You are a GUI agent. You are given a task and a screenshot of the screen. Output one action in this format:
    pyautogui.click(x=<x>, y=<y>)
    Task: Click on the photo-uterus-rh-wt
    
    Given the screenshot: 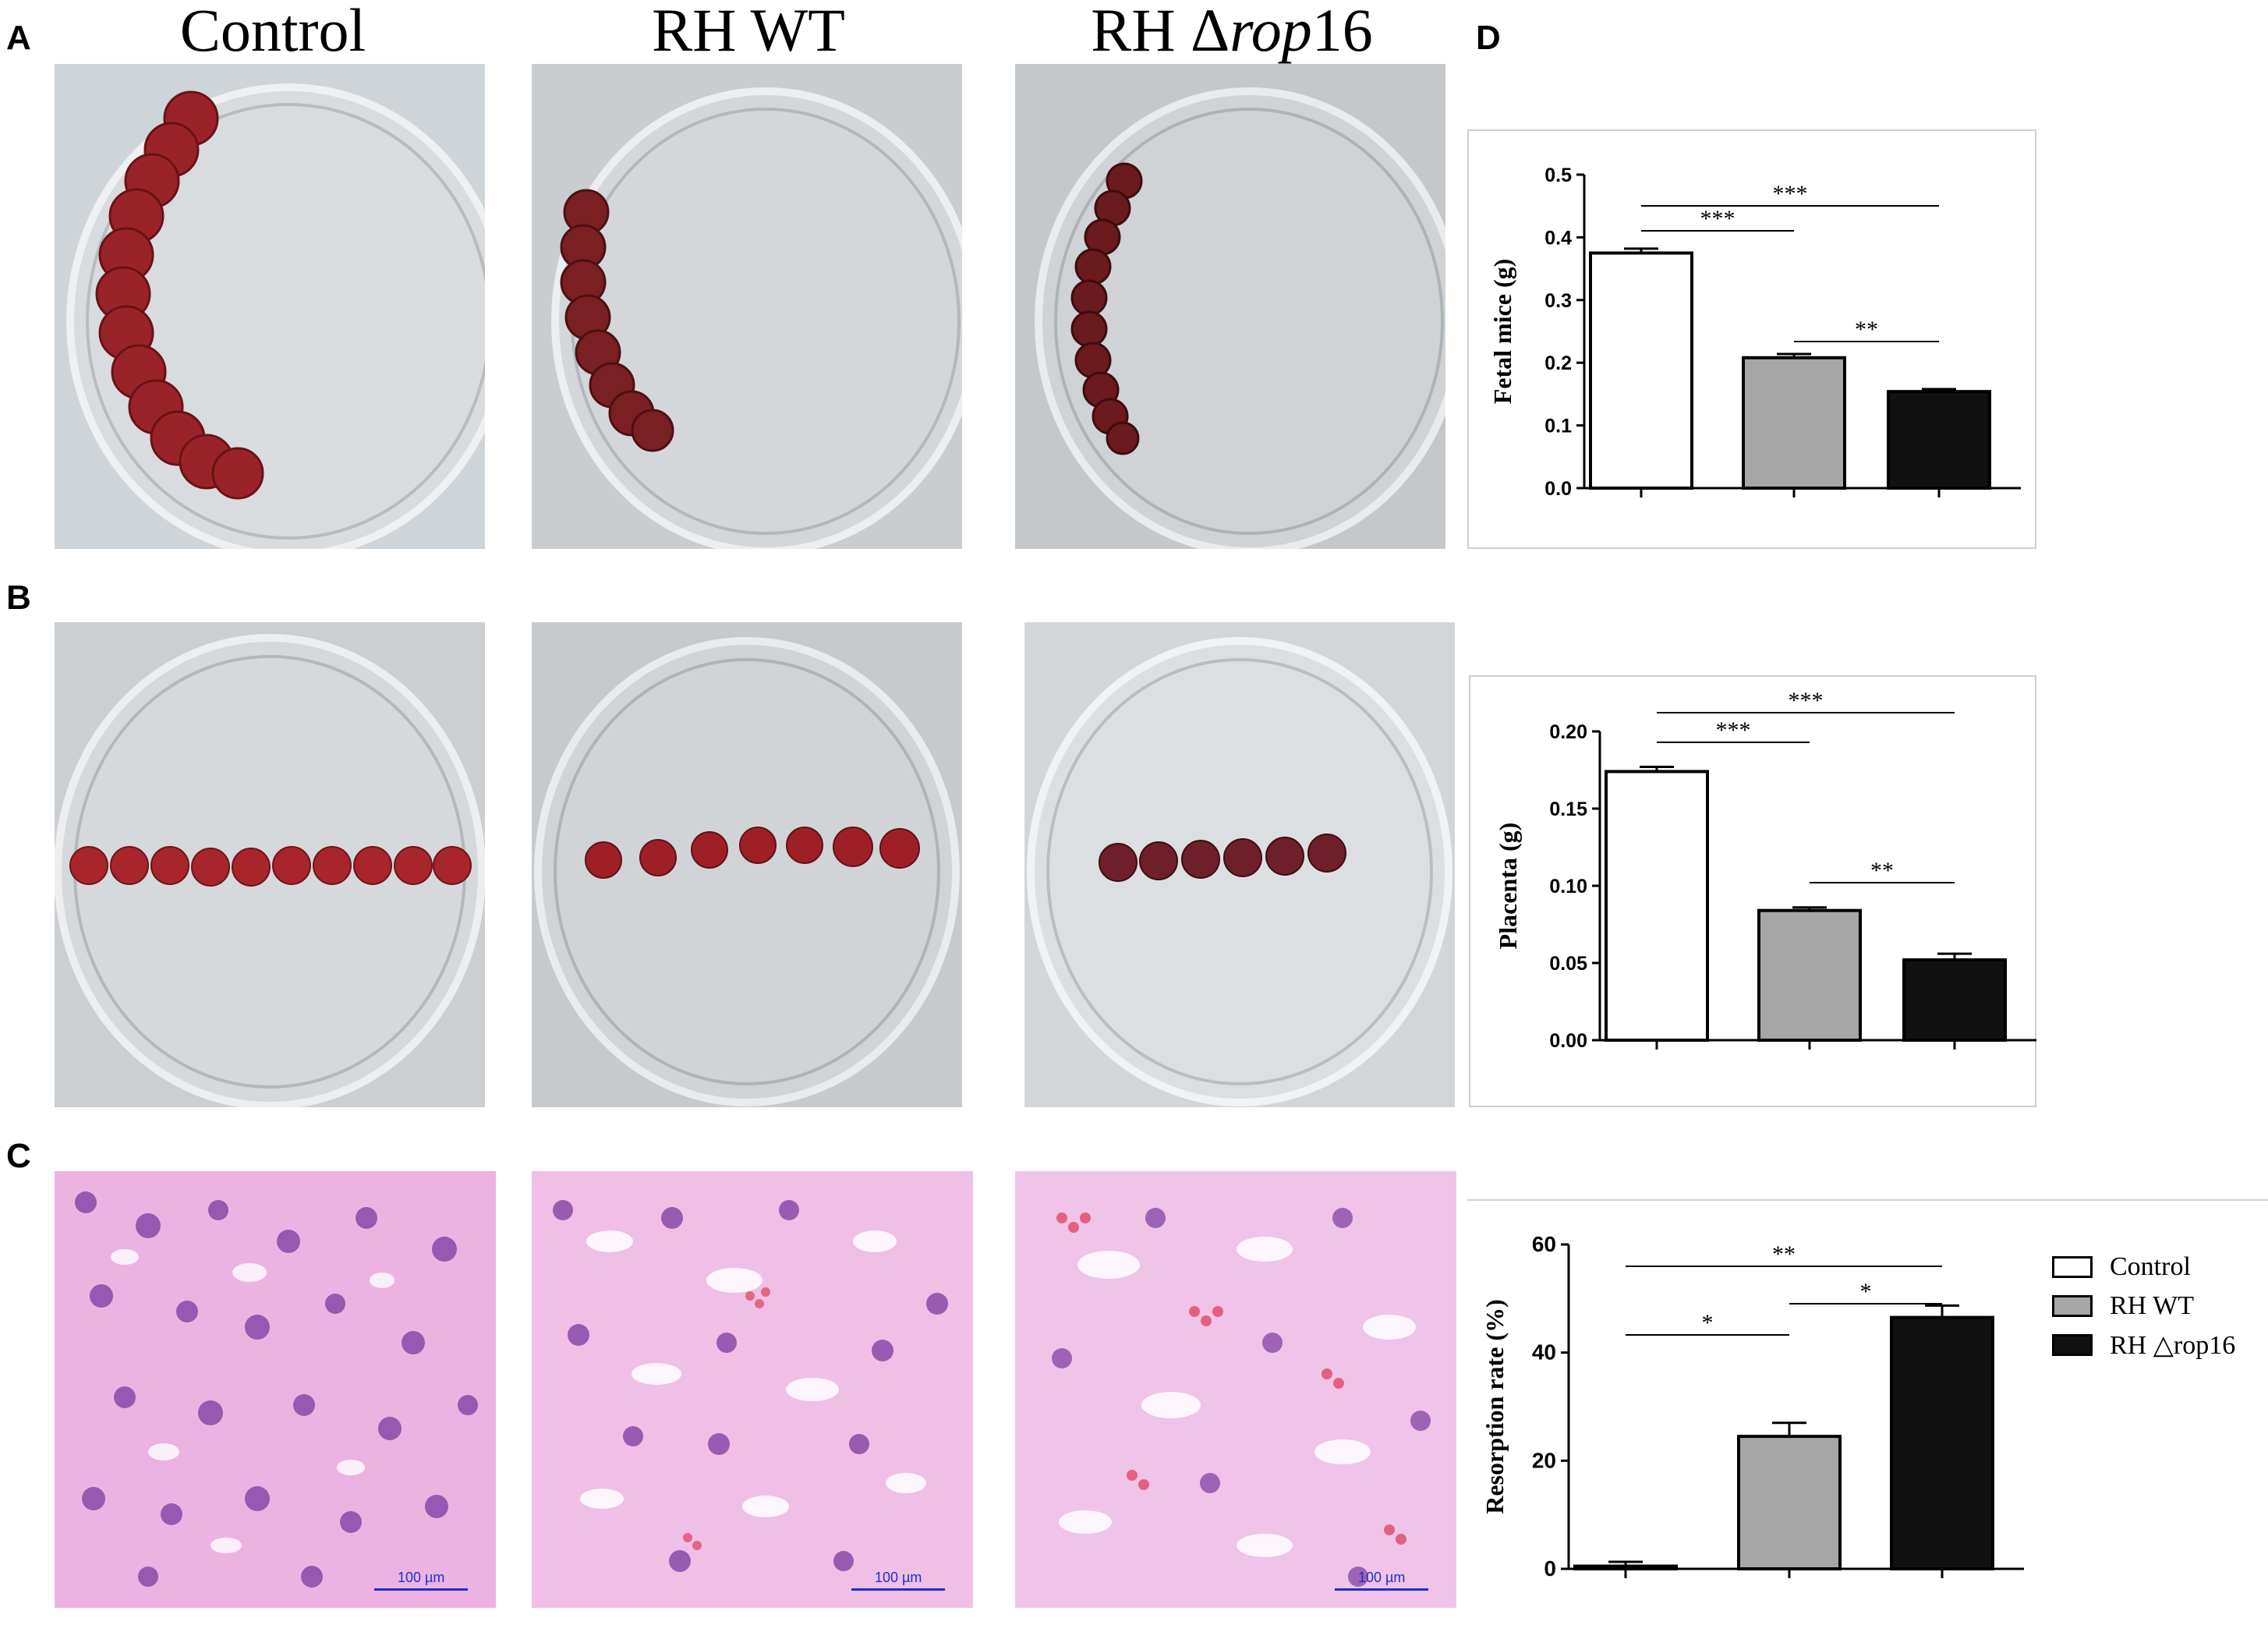 What is the action you would take?
    pyautogui.click(x=747, y=306)
    